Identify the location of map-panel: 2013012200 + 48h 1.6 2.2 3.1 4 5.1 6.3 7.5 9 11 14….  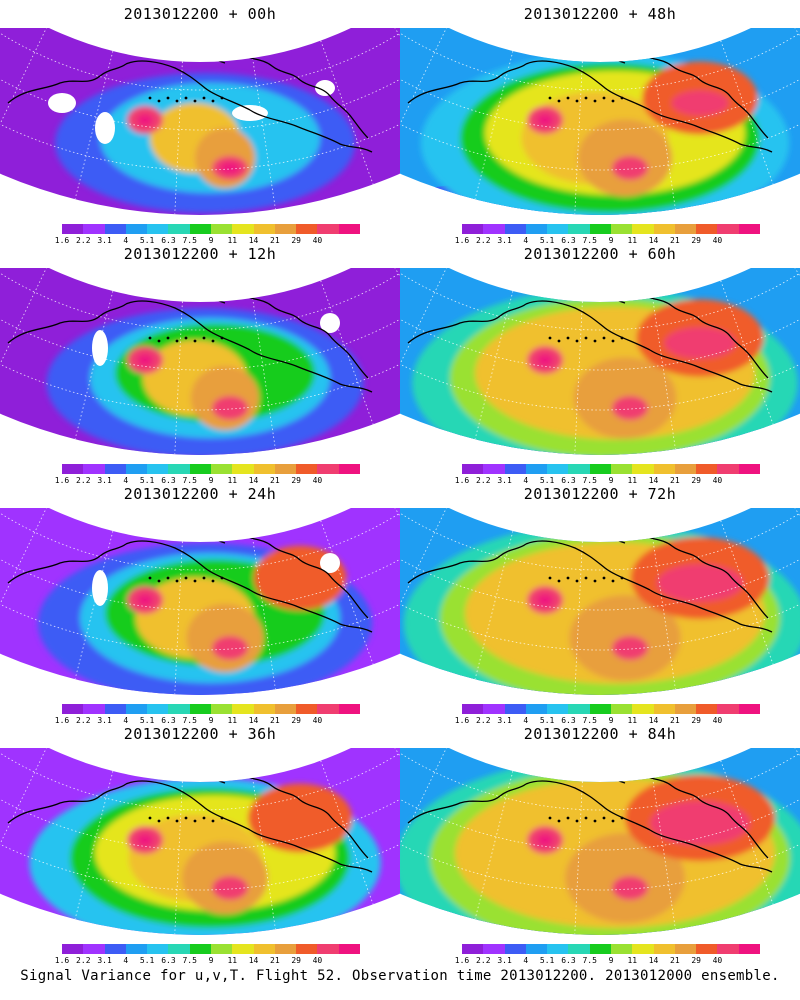
(600, 125).